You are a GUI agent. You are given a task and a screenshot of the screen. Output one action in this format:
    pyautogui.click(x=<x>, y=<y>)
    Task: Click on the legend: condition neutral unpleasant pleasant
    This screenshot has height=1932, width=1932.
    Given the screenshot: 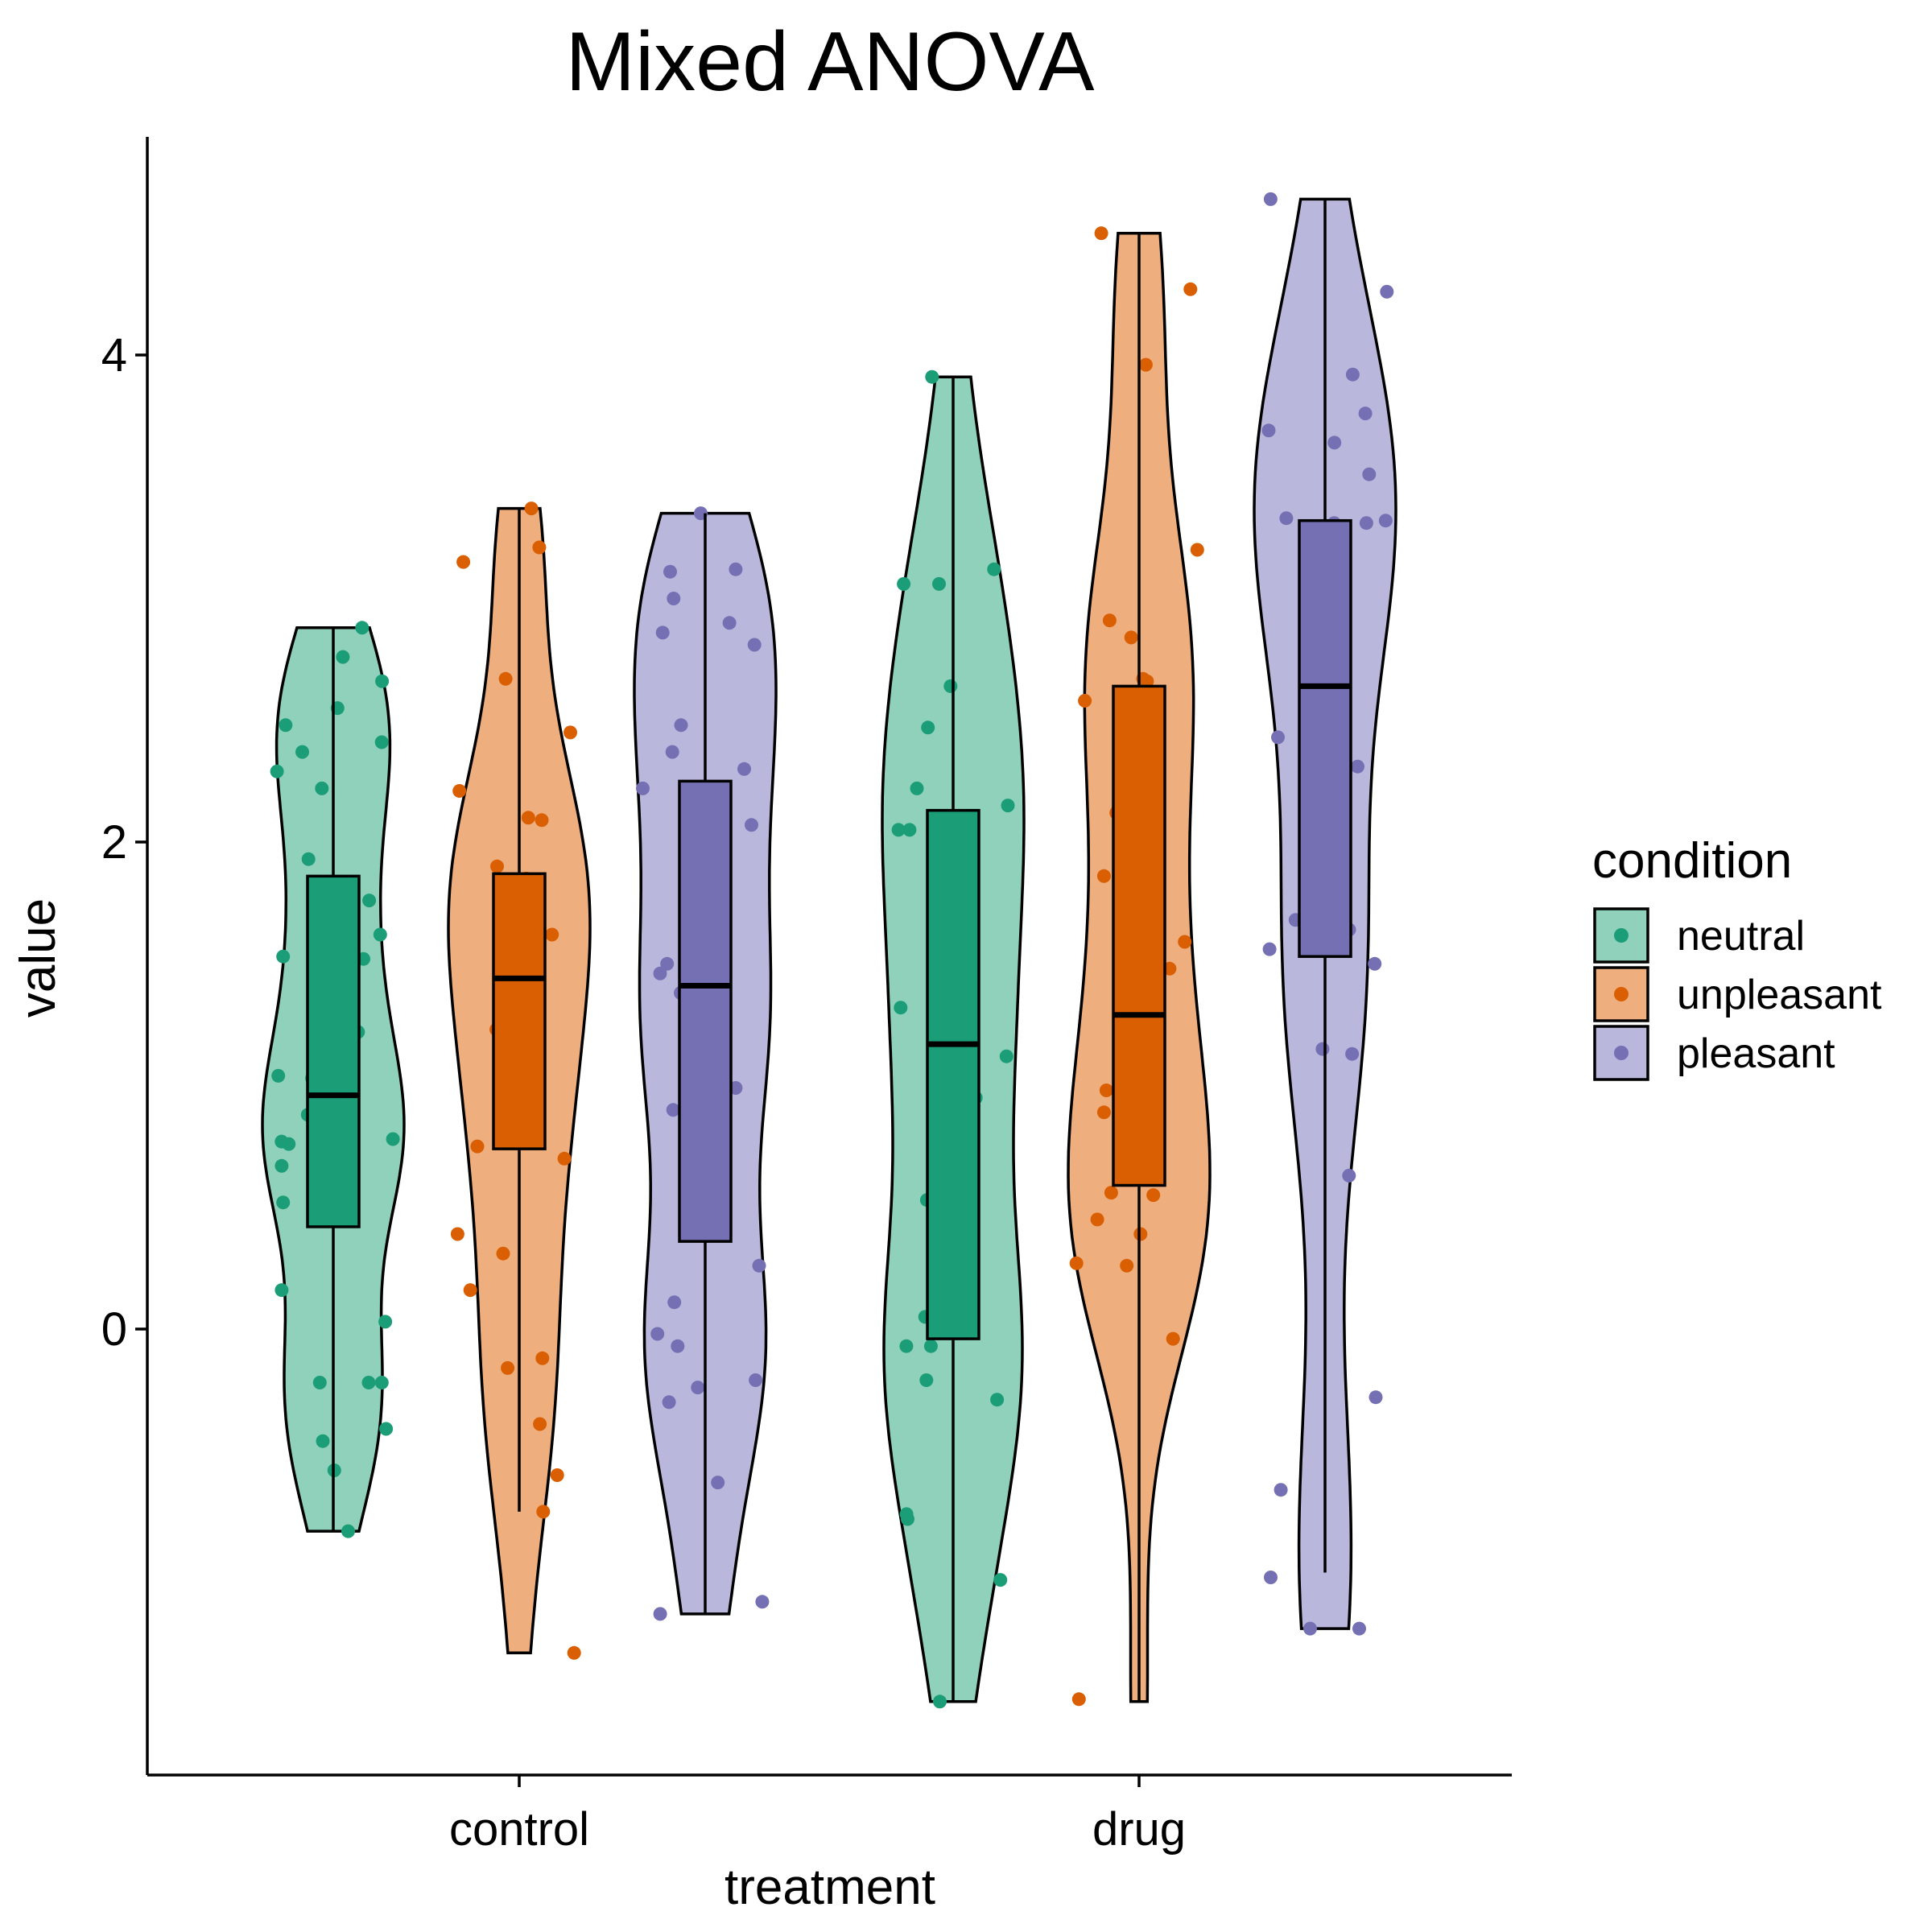 What is the action you would take?
    pyautogui.click(x=1737, y=957)
    